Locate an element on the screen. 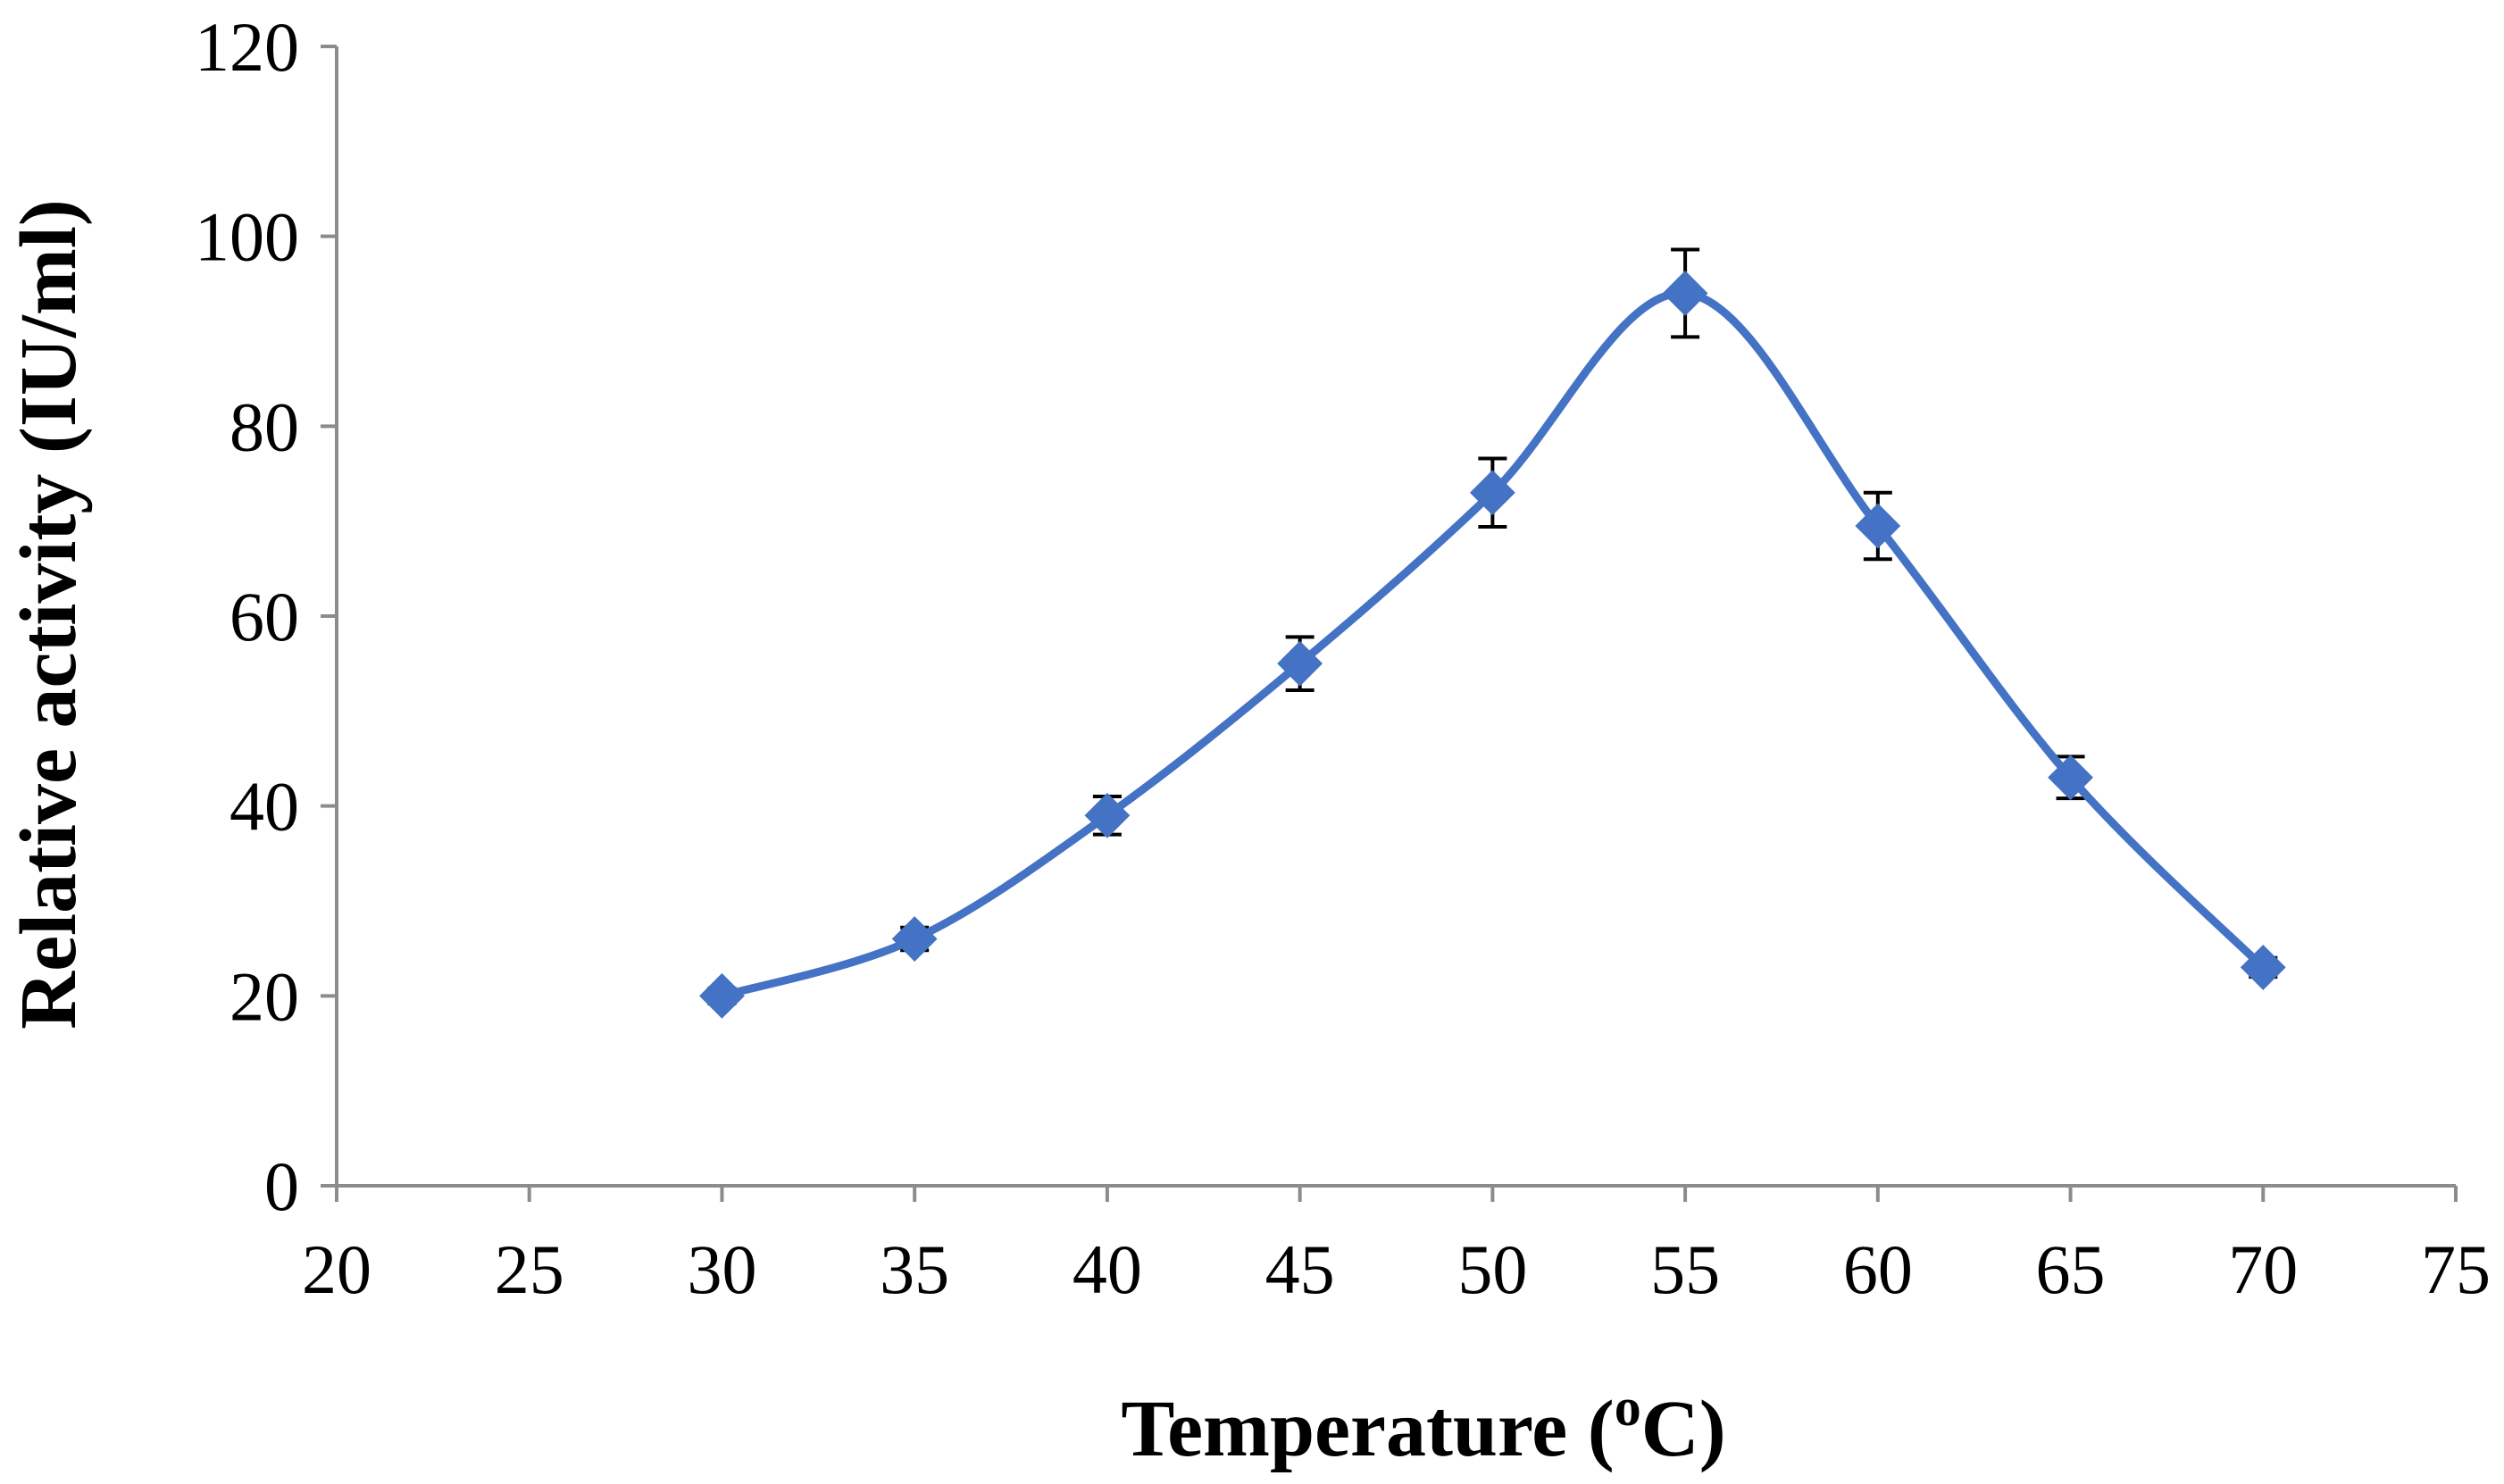  x-tick-label: 35 is located at coordinates (914, 1269).